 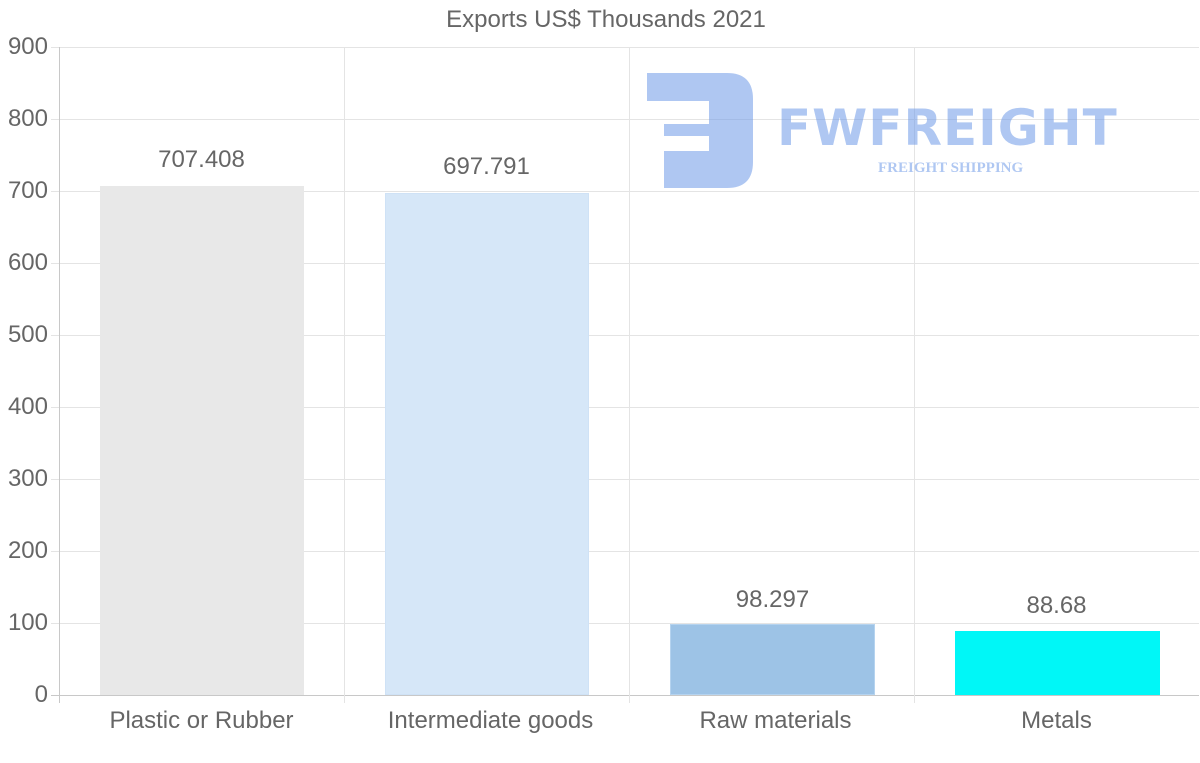 I want to click on y-tick-label: 0, so click(x=41, y=694).